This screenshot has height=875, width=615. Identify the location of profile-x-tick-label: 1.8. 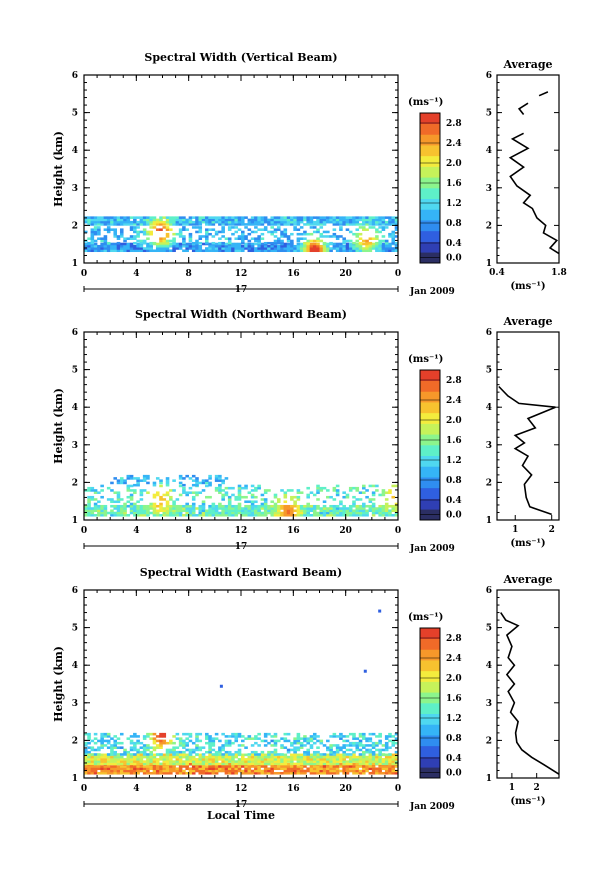
(559, 273).